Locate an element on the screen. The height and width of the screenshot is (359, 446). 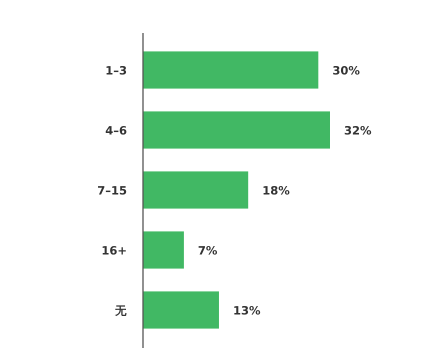
data-label: 32% is located at coordinates (358, 131).